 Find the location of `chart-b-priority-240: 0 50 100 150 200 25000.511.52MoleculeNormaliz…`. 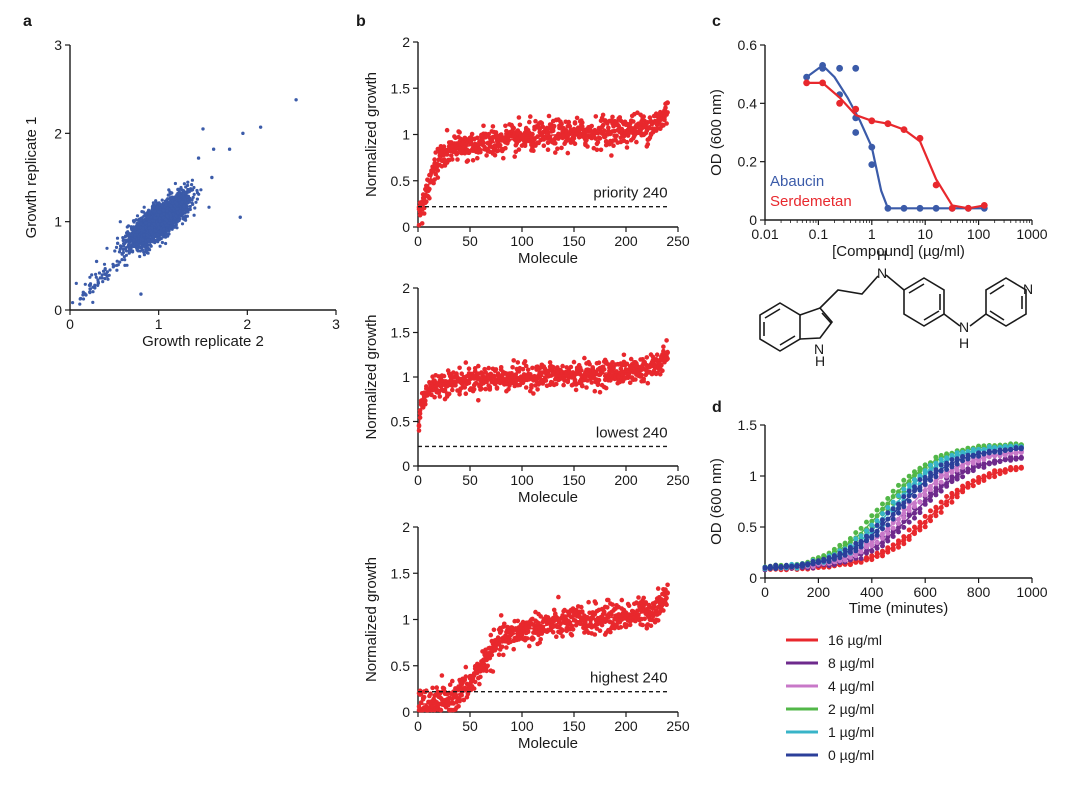

chart-b-priority-240: 0 50 100 150 200 25000.511.52MoleculeNormaliz… is located at coordinates (526, 150).